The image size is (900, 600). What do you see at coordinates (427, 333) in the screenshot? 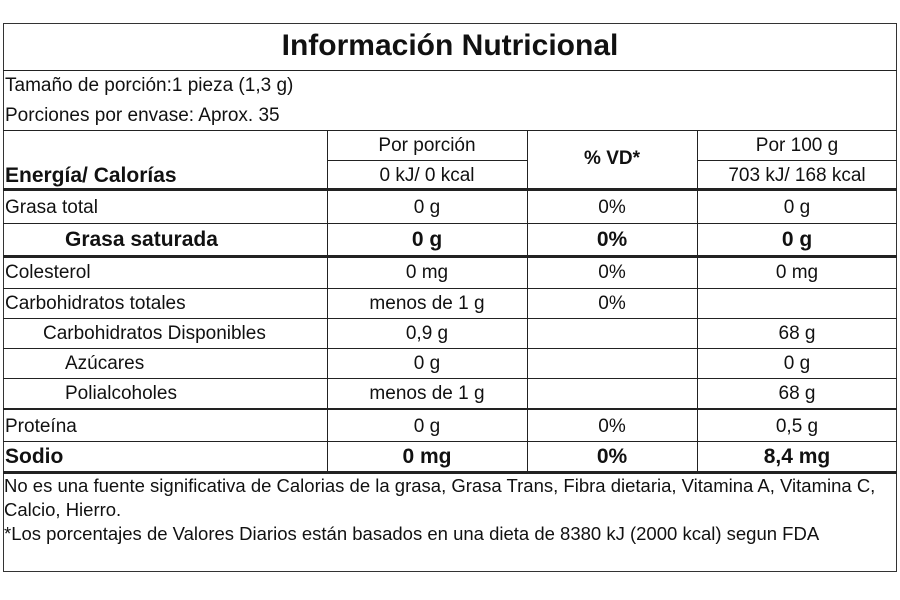
I see `nutrient-value: 0,9 g` at bounding box center [427, 333].